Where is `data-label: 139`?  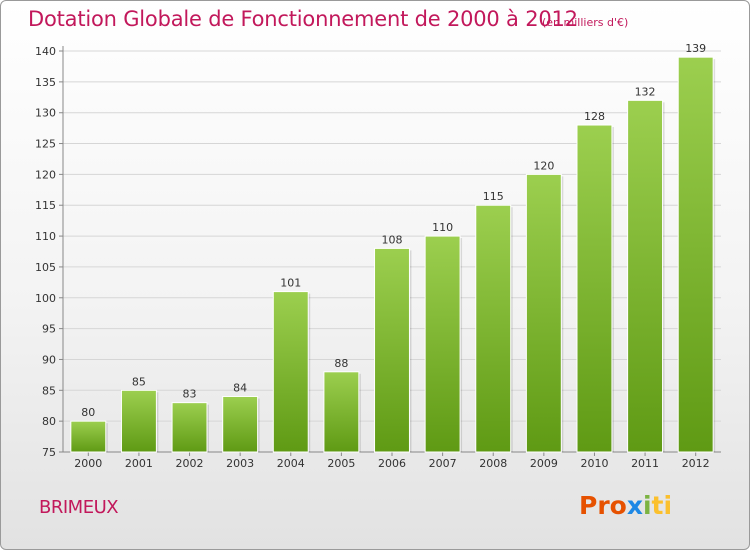 data-label: 139 is located at coordinates (695, 48).